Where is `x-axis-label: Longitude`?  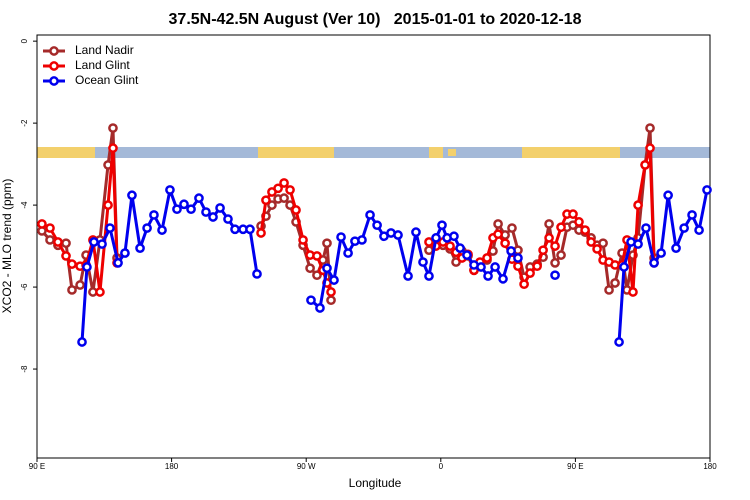
x-axis-label: Longitude is located at coordinates (375, 483).